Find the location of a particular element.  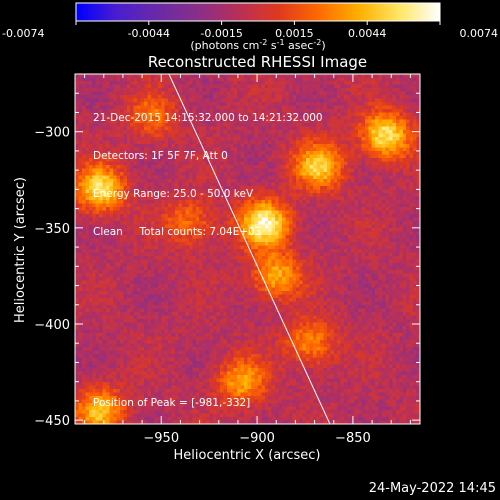

colorbar-gradient is located at coordinates (258, 12).